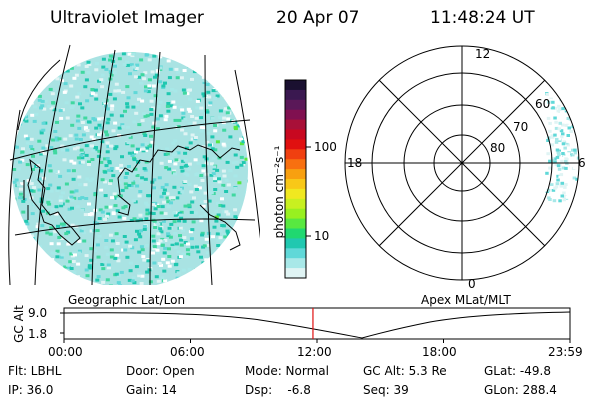 The image size is (600, 400). What do you see at coordinates (127, 18) in the screenshot?
I see `instrument-title: Ultraviolet Imager` at bounding box center [127, 18].